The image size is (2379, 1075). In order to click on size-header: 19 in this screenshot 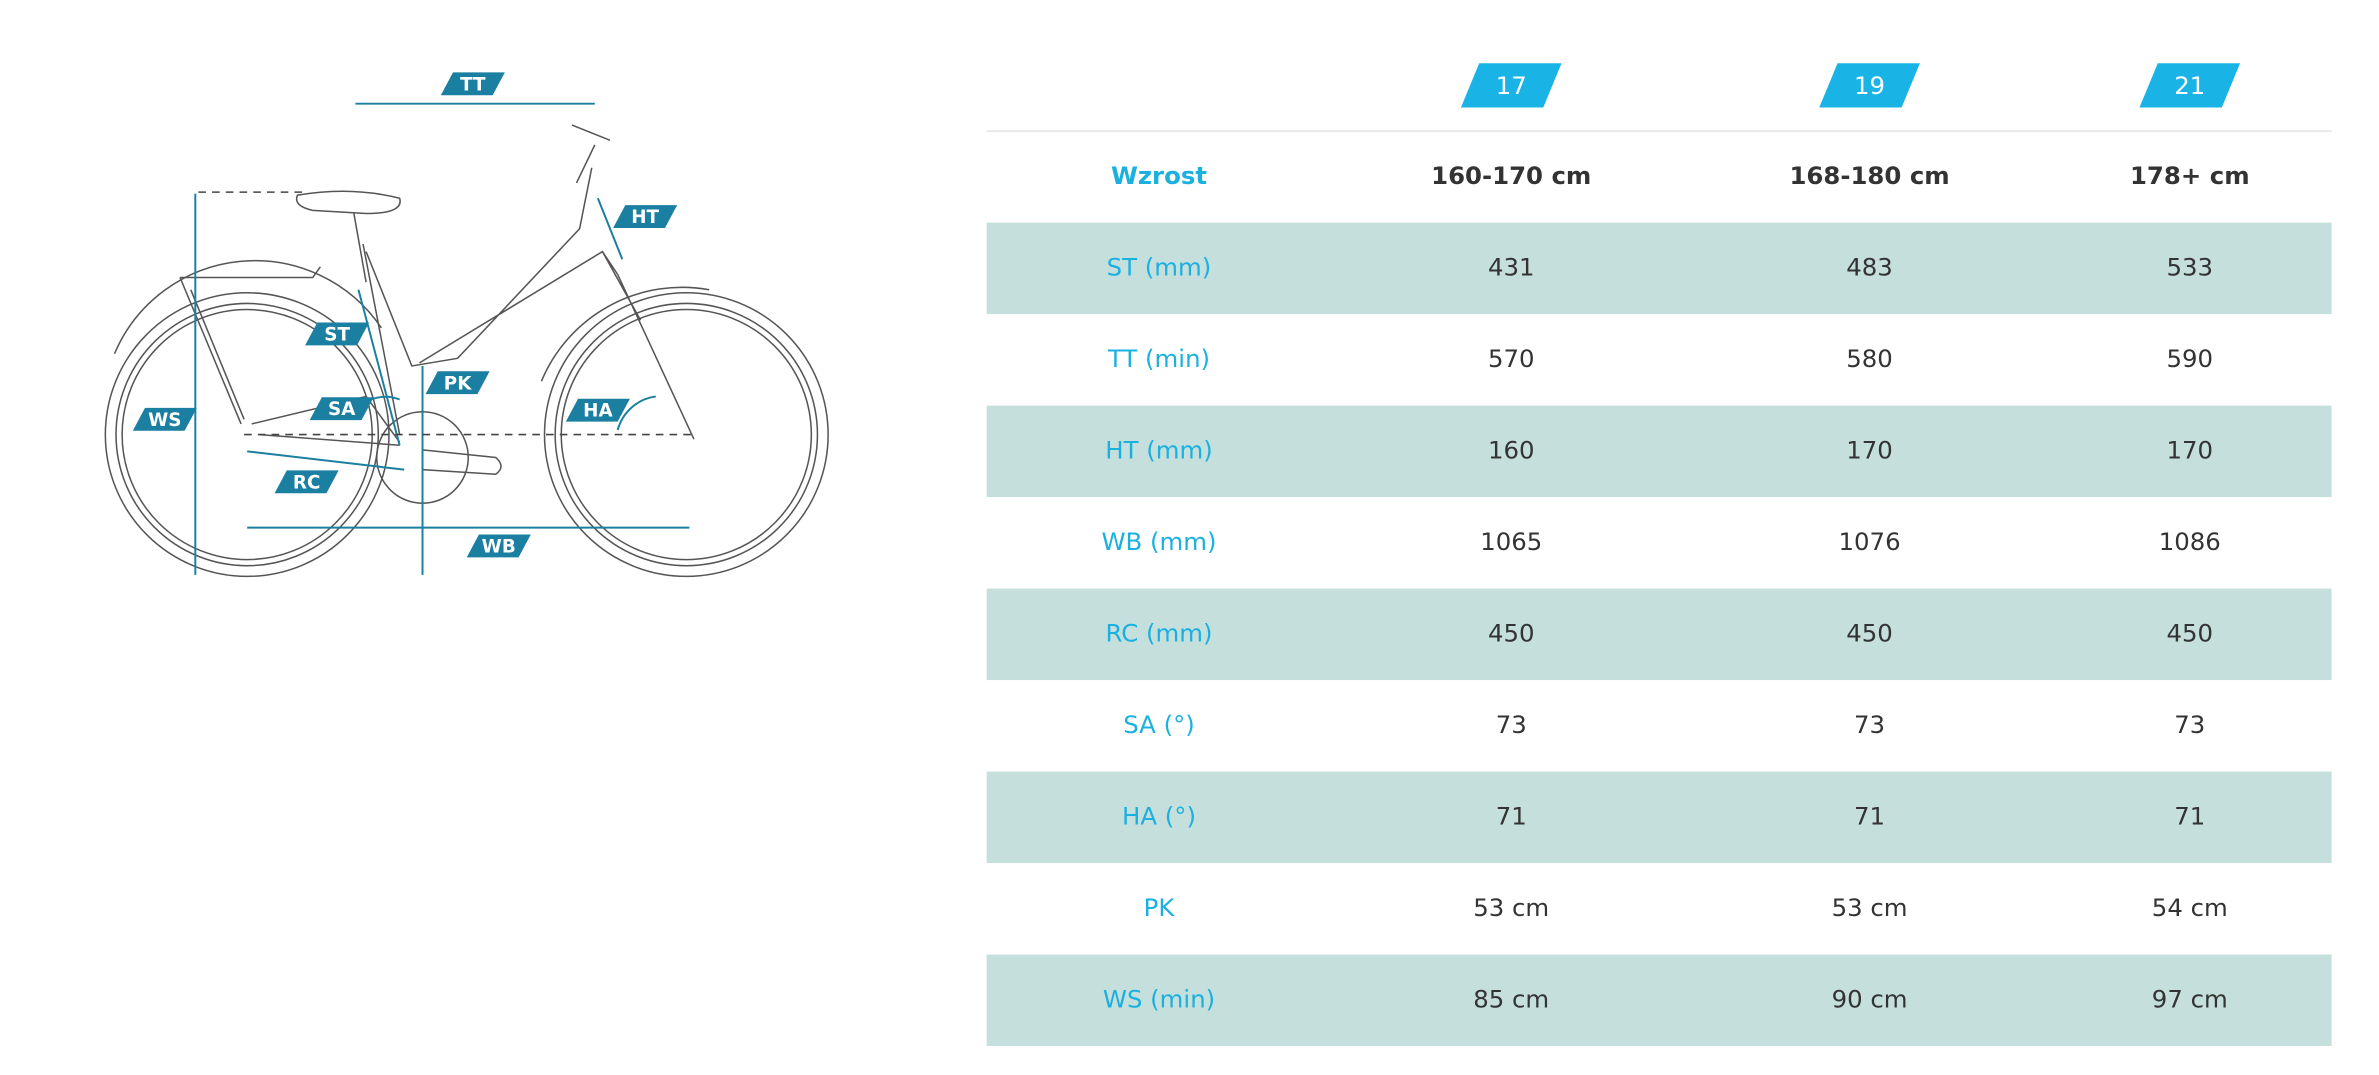, I will do `click(1869, 85)`.